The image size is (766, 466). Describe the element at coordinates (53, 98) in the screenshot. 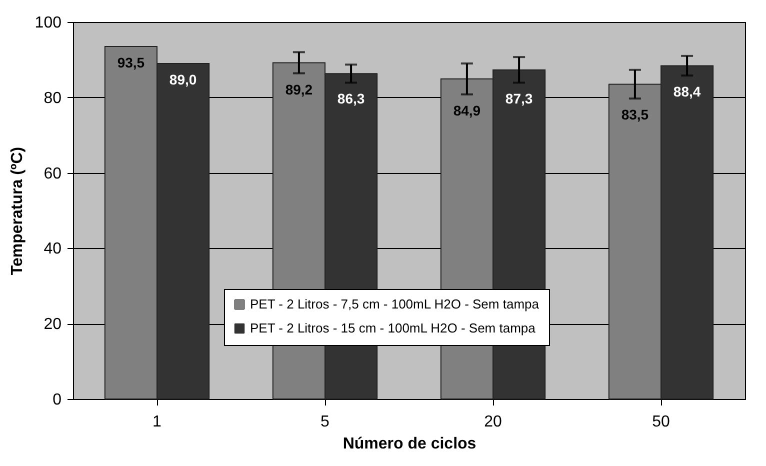

I see `y-tick-label: 80` at that location.